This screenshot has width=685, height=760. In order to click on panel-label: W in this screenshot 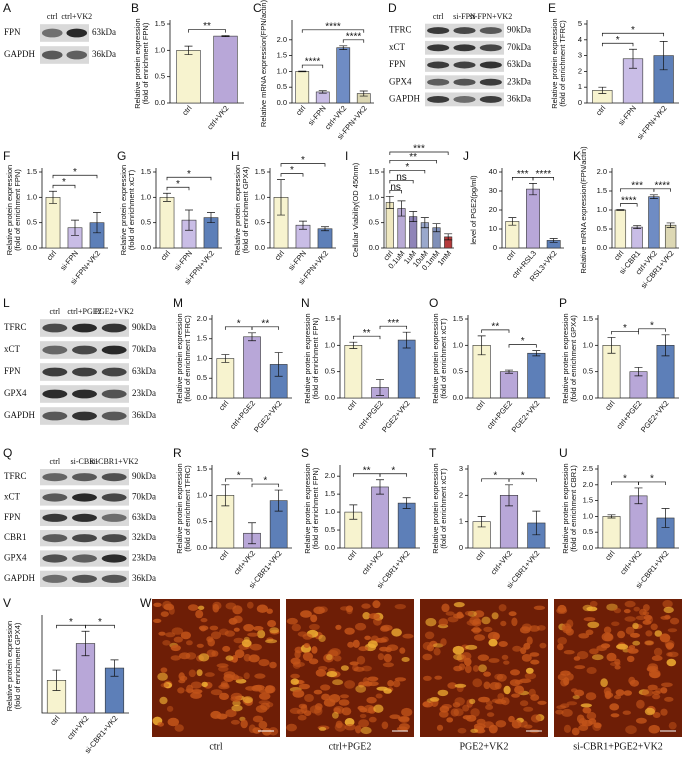, I will do `click(146, 603)`.